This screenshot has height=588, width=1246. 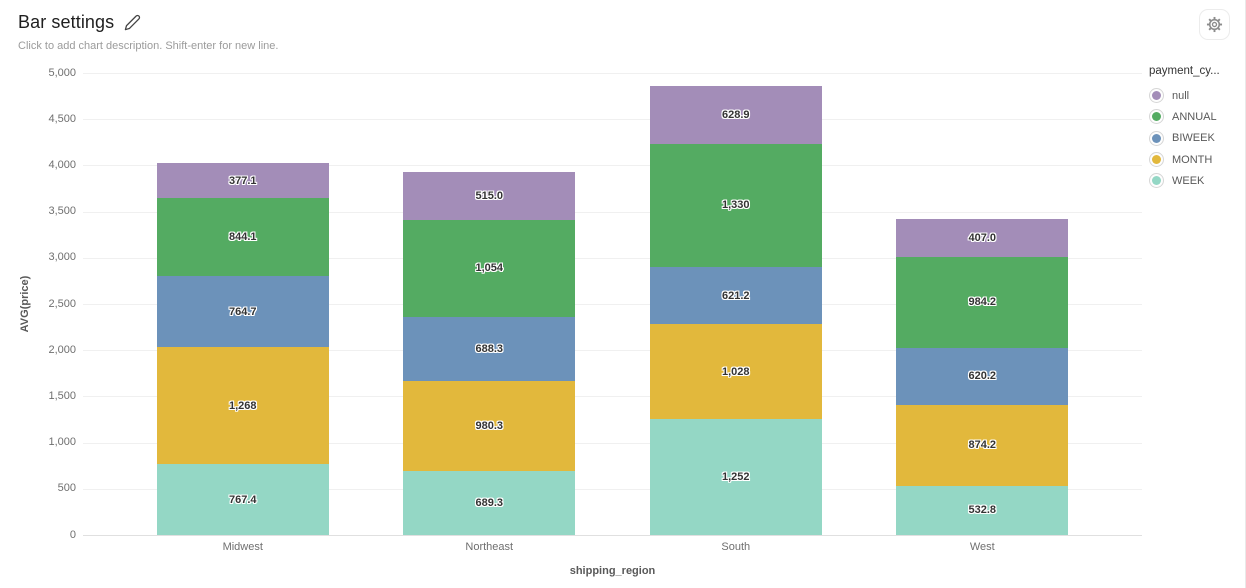 I want to click on bar-segment: 980.3, so click(x=489, y=426).